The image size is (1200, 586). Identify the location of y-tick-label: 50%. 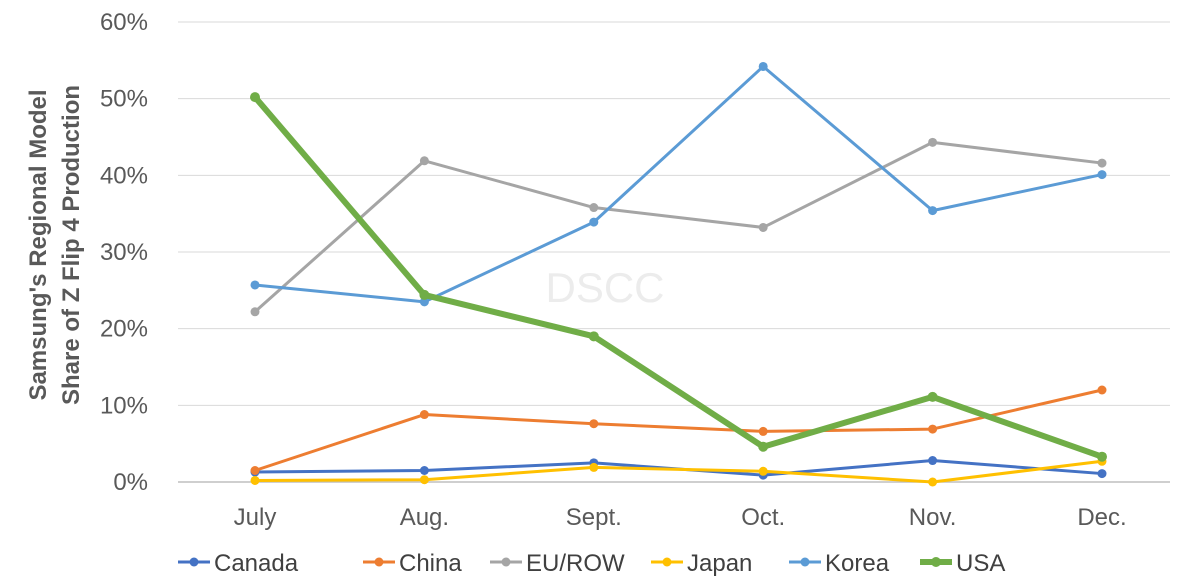
(124, 99).